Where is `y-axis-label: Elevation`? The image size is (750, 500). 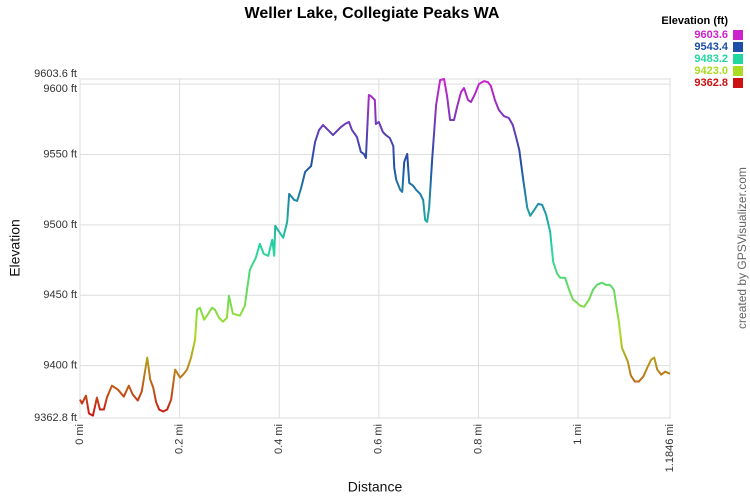 y-axis-label: Elevation is located at coordinates (15, 248).